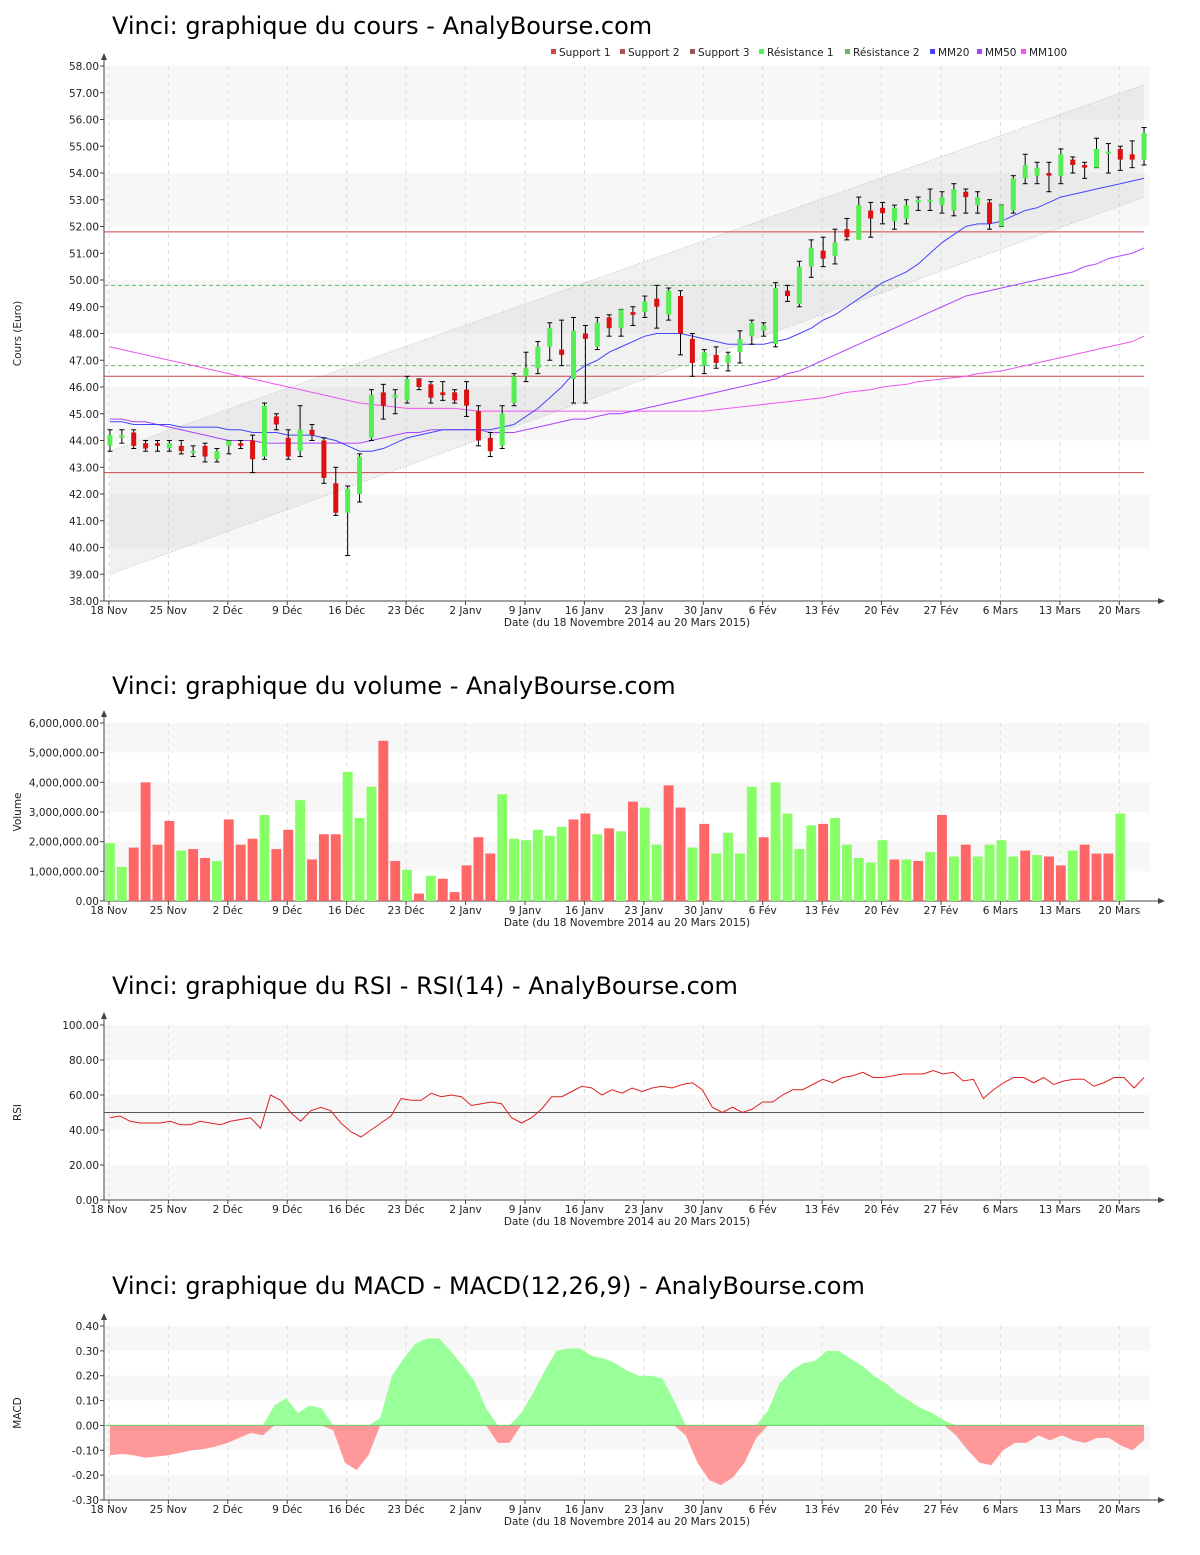 This screenshot has height=1555, width=1200. I want to click on mm100-line, so click(627, 373).